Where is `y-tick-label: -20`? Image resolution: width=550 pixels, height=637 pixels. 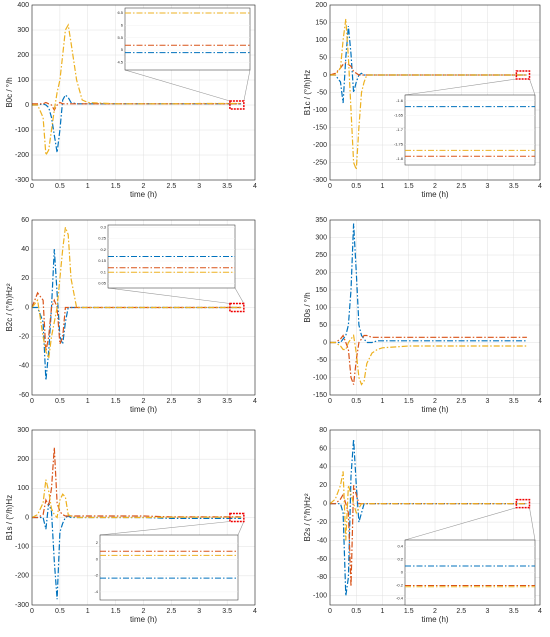 y-tick-label: -20 is located at coordinates (24, 337).